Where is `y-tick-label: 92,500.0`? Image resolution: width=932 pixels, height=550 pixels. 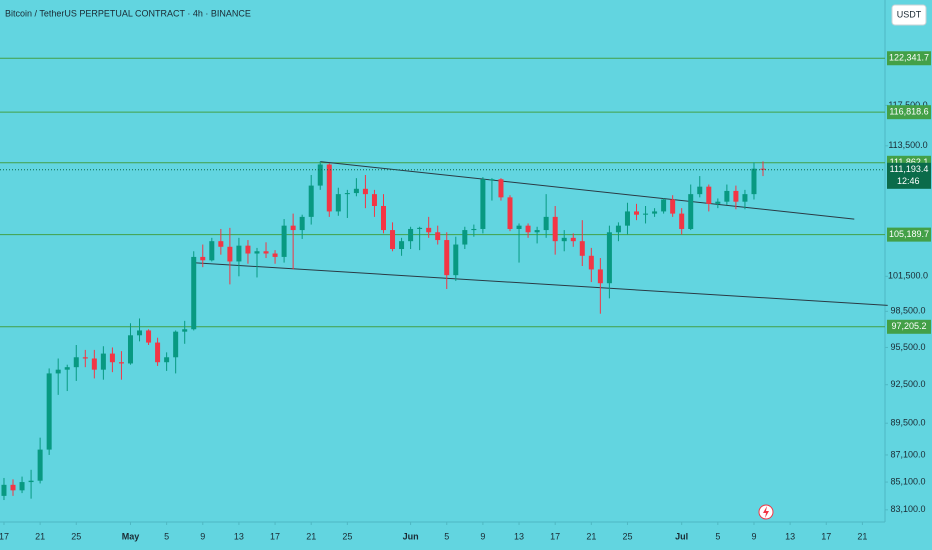
y-tick-label: 92,500.0 is located at coordinates (907, 384).